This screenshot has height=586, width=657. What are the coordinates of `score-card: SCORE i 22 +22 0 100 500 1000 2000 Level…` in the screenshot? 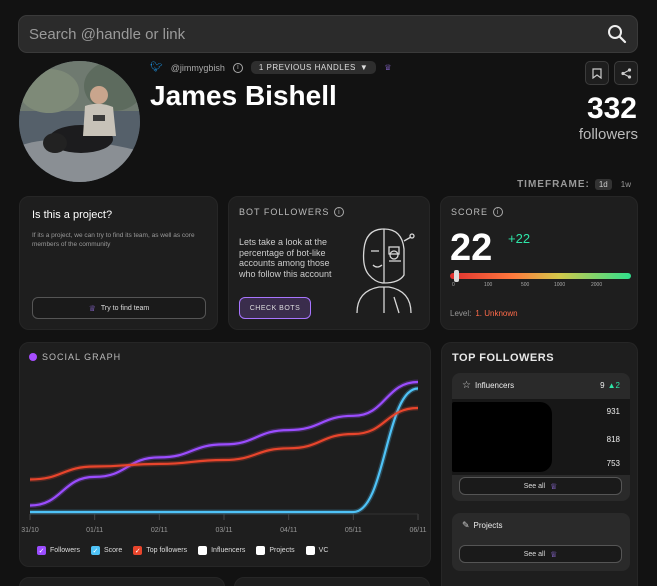 It's located at (539, 263).